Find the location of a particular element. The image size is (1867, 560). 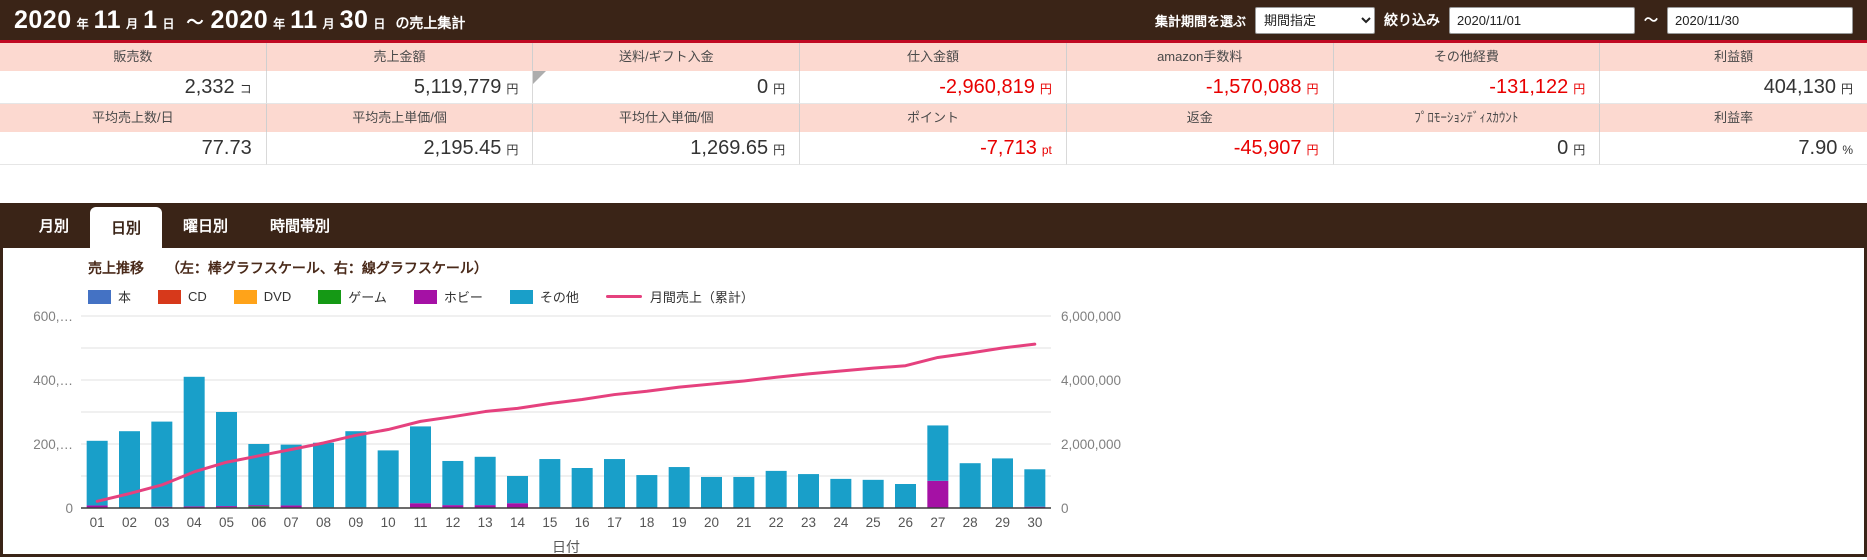

x-tick-label: 19 is located at coordinates (679, 522).